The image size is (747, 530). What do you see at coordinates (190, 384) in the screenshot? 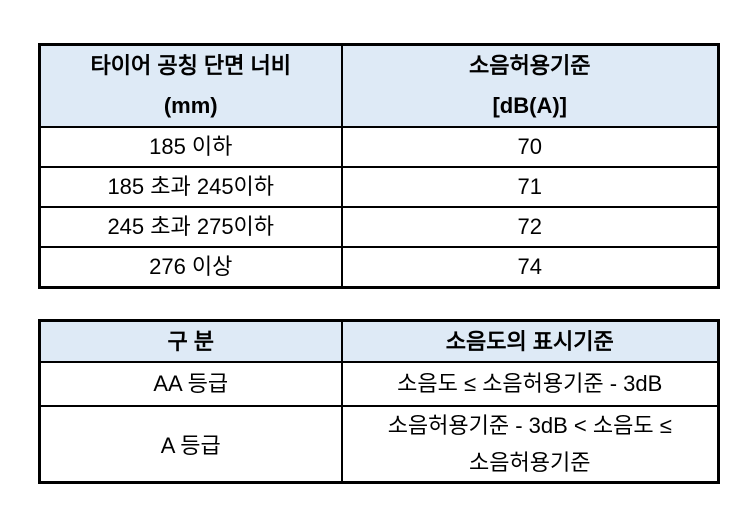
I see `grade-cell: AA 등급` at bounding box center [190, 384].